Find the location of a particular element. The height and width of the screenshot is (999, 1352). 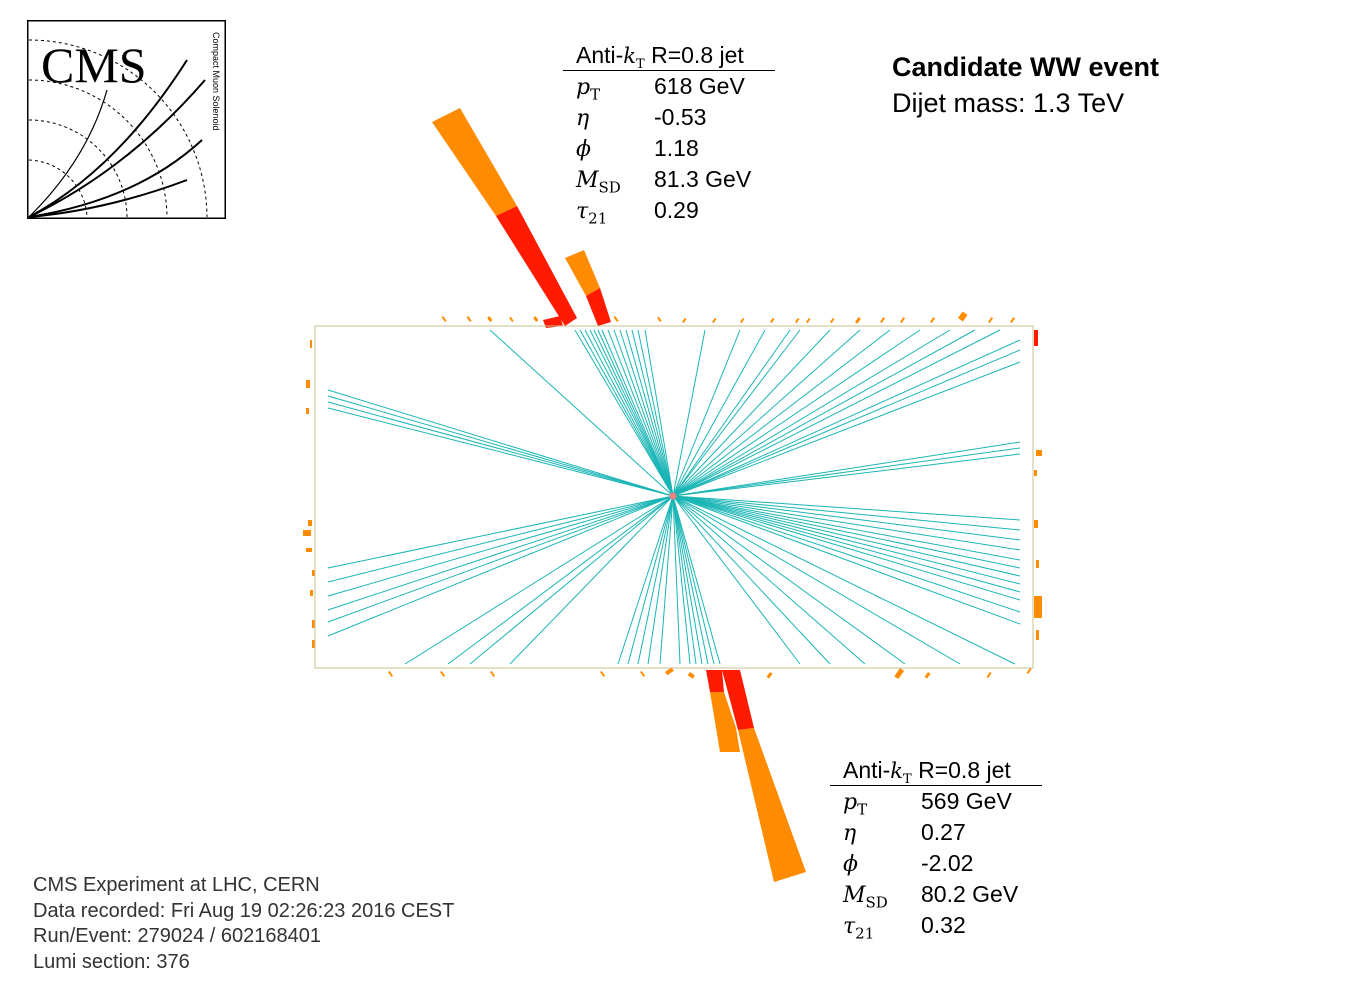

jet-table-header: Anti-kT R=0.8 jet is located at coordinates (927, 772).